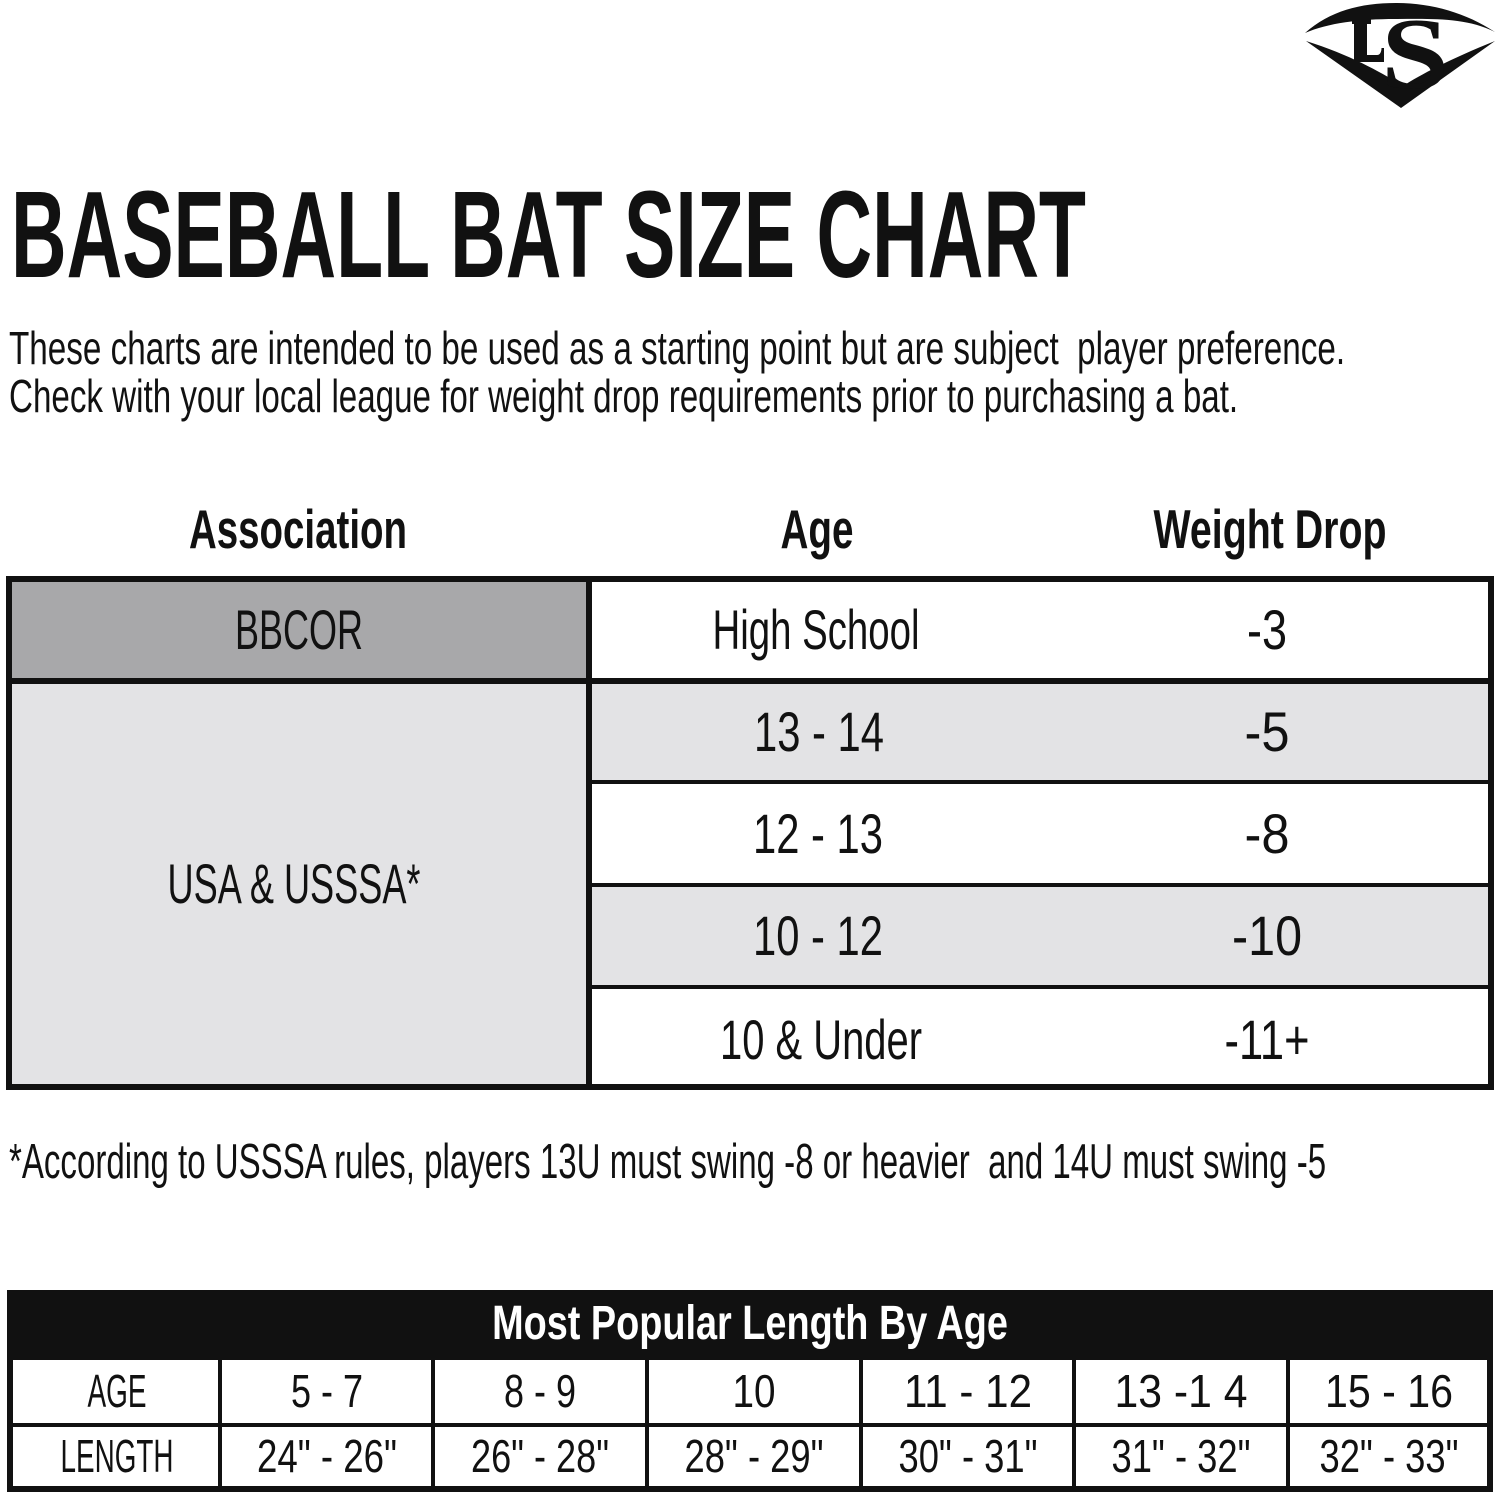  Describe the element at coordinates (1415, 55) in the screenshot. I see `svg-text: S` at that location.